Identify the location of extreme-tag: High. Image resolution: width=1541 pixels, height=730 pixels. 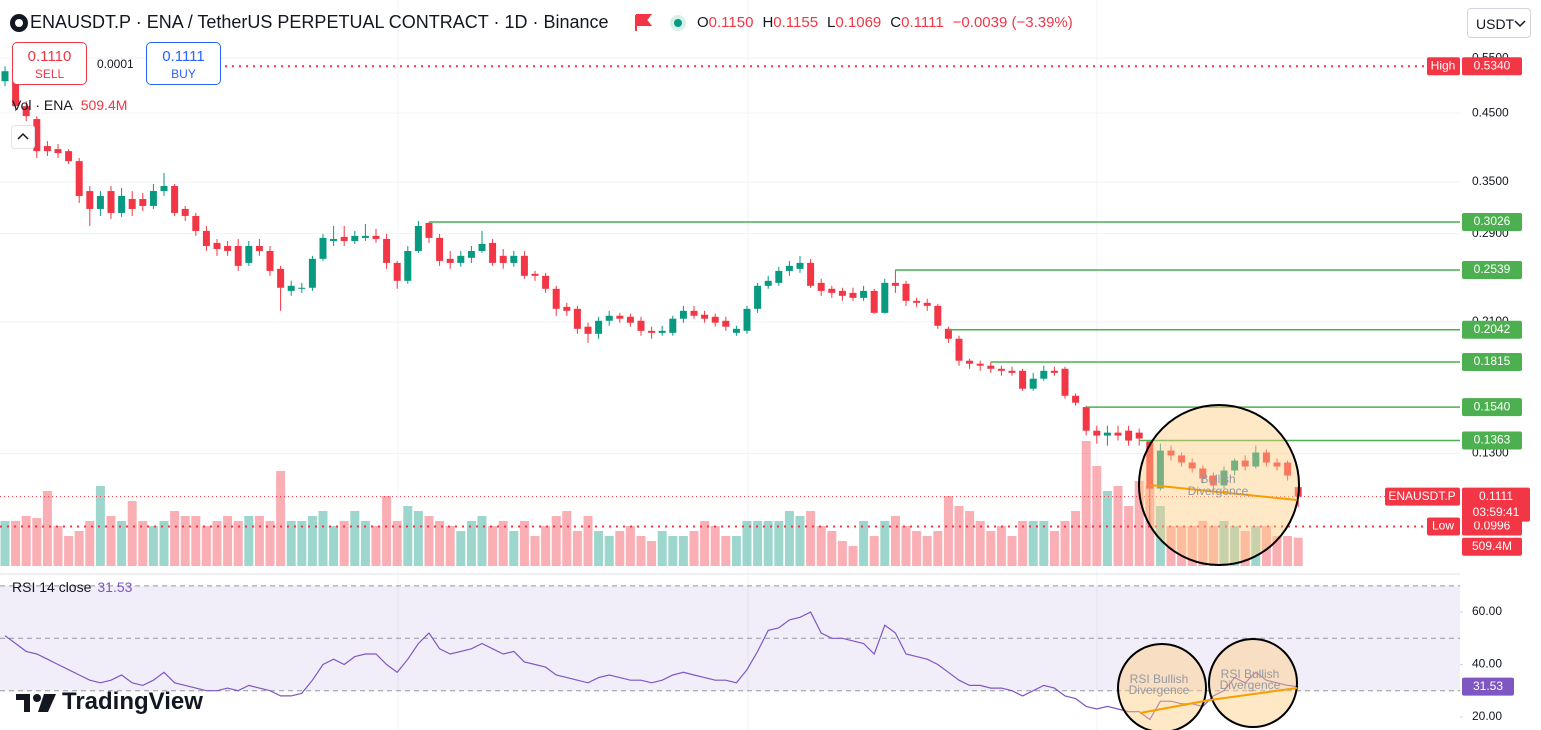
(1443, 65).